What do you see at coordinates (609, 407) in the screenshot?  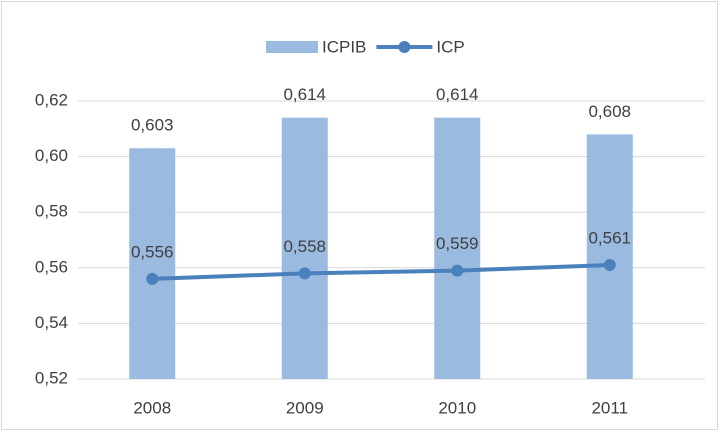 I see `x-tick-label: 2011` at bounding box center [609, 407].